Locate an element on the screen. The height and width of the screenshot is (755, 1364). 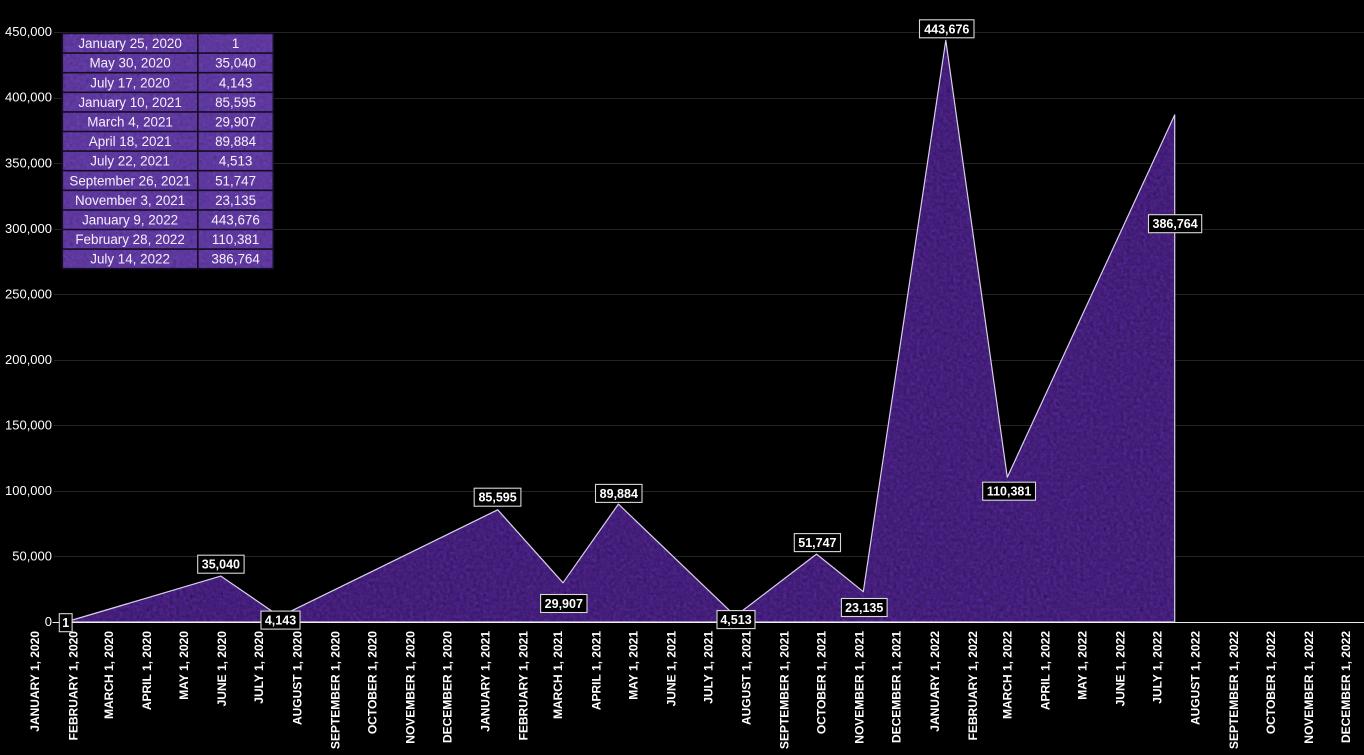
svg-text: SEPTEMBER 1, 2021 is located at coordinates (785, 690).